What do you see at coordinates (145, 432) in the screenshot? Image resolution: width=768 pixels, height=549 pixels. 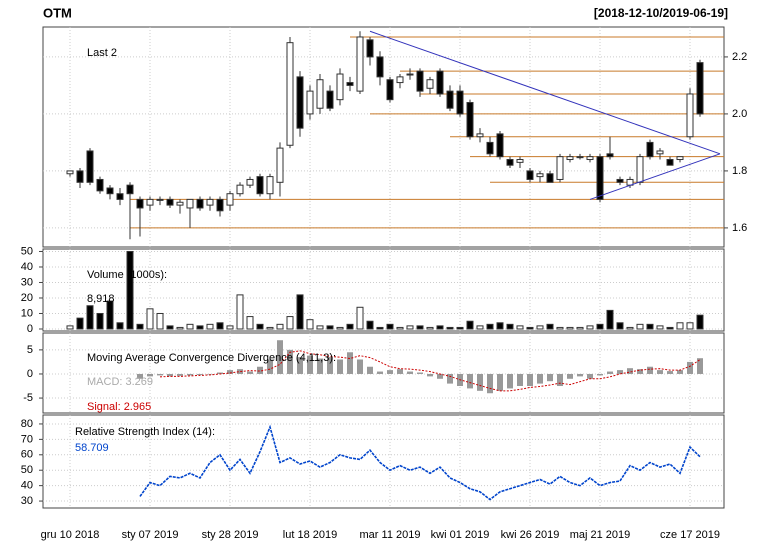 I see `rsi-title: Relative Strength Index (14):` at bounding box center [145, 432].